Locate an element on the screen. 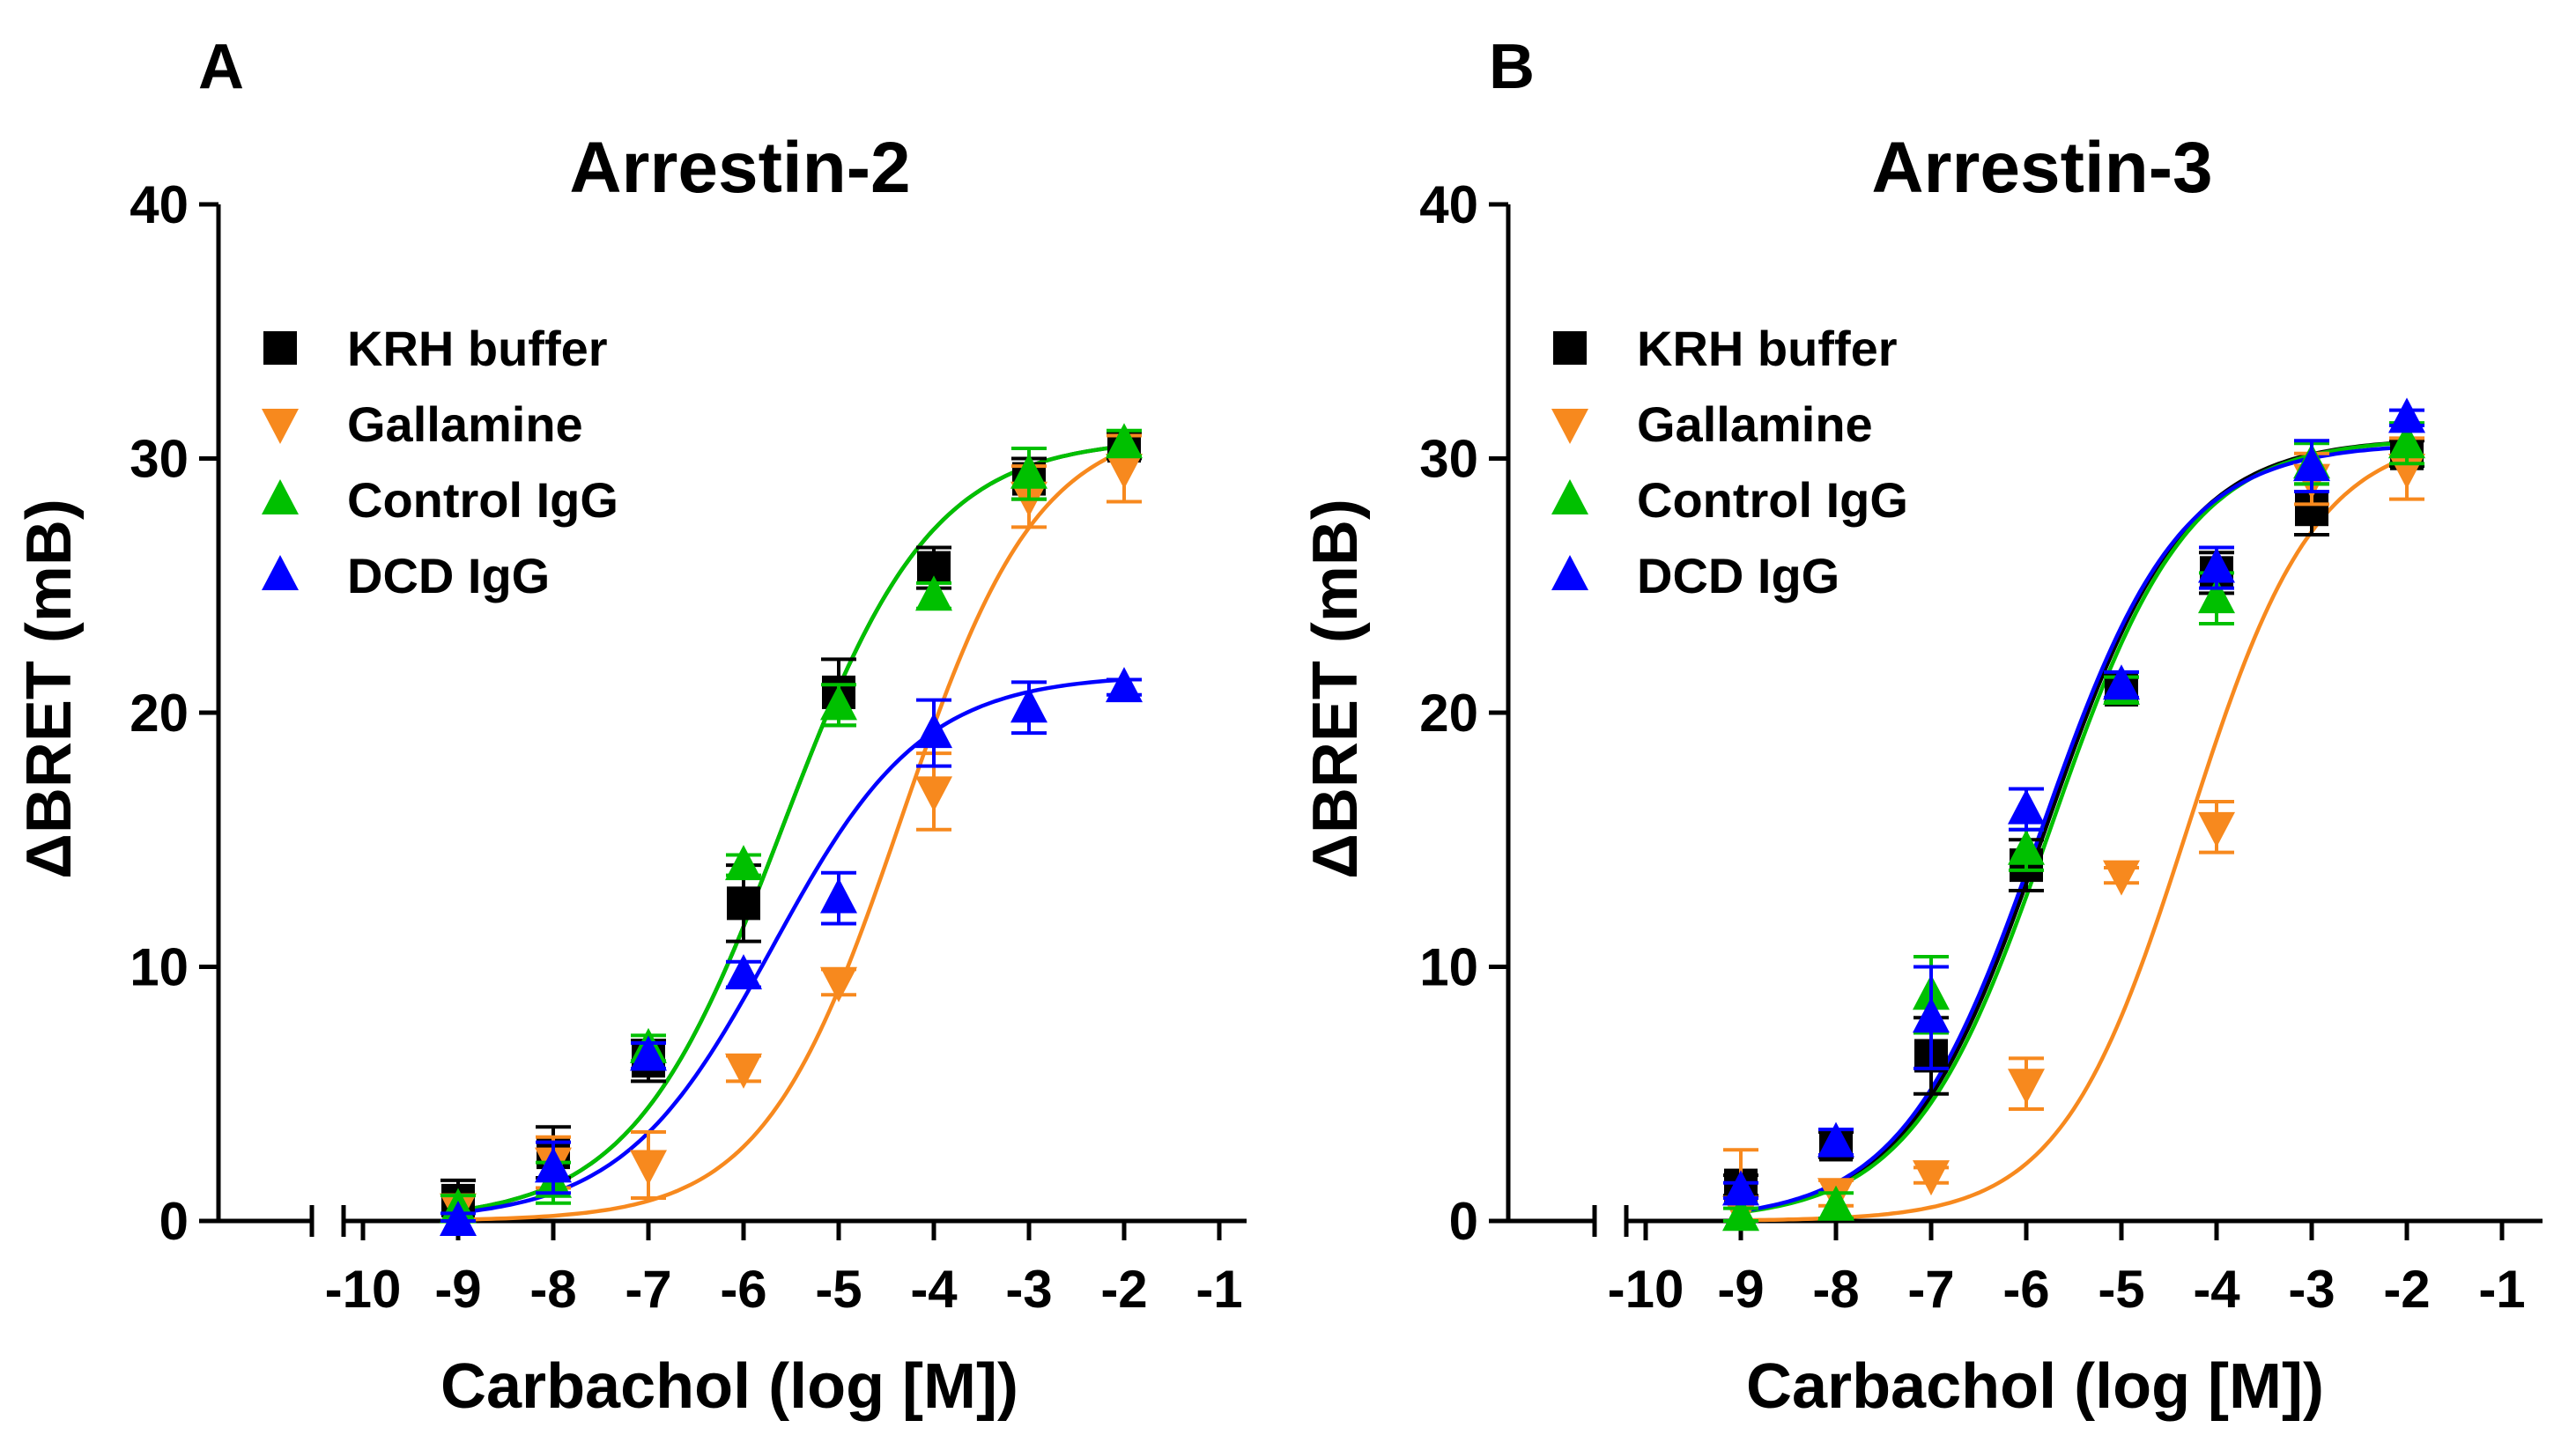  legend-marker-gallamine is located at coordinates (1570, 426).